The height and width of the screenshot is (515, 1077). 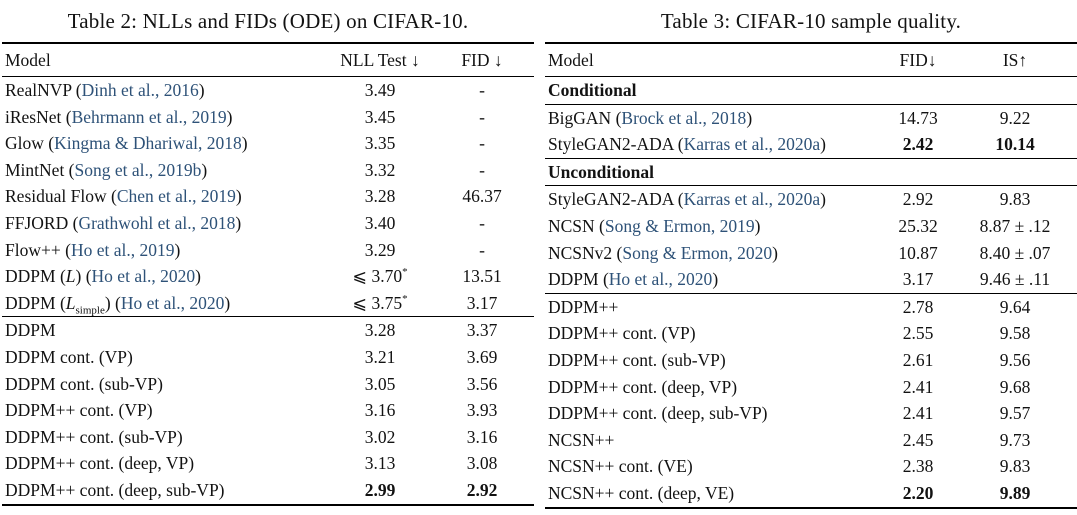 I want to click on text-segment-italic: L, so click(x=70, y=276).